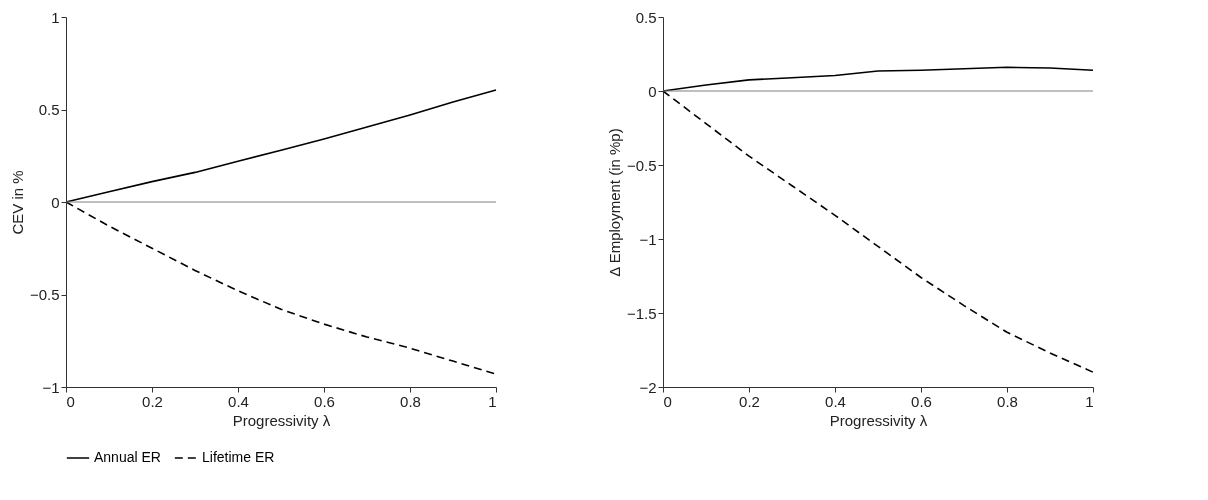 The image size is (1208, 500). I want to click on y-tick-label: −1.5, so click(641, 313).